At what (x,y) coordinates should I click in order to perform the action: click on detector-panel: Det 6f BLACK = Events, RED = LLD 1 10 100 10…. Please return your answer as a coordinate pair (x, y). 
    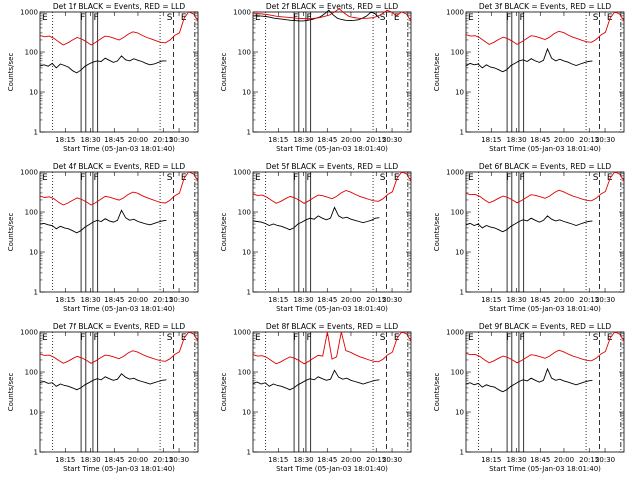
    Looking at the image, I should click on (529, 237).